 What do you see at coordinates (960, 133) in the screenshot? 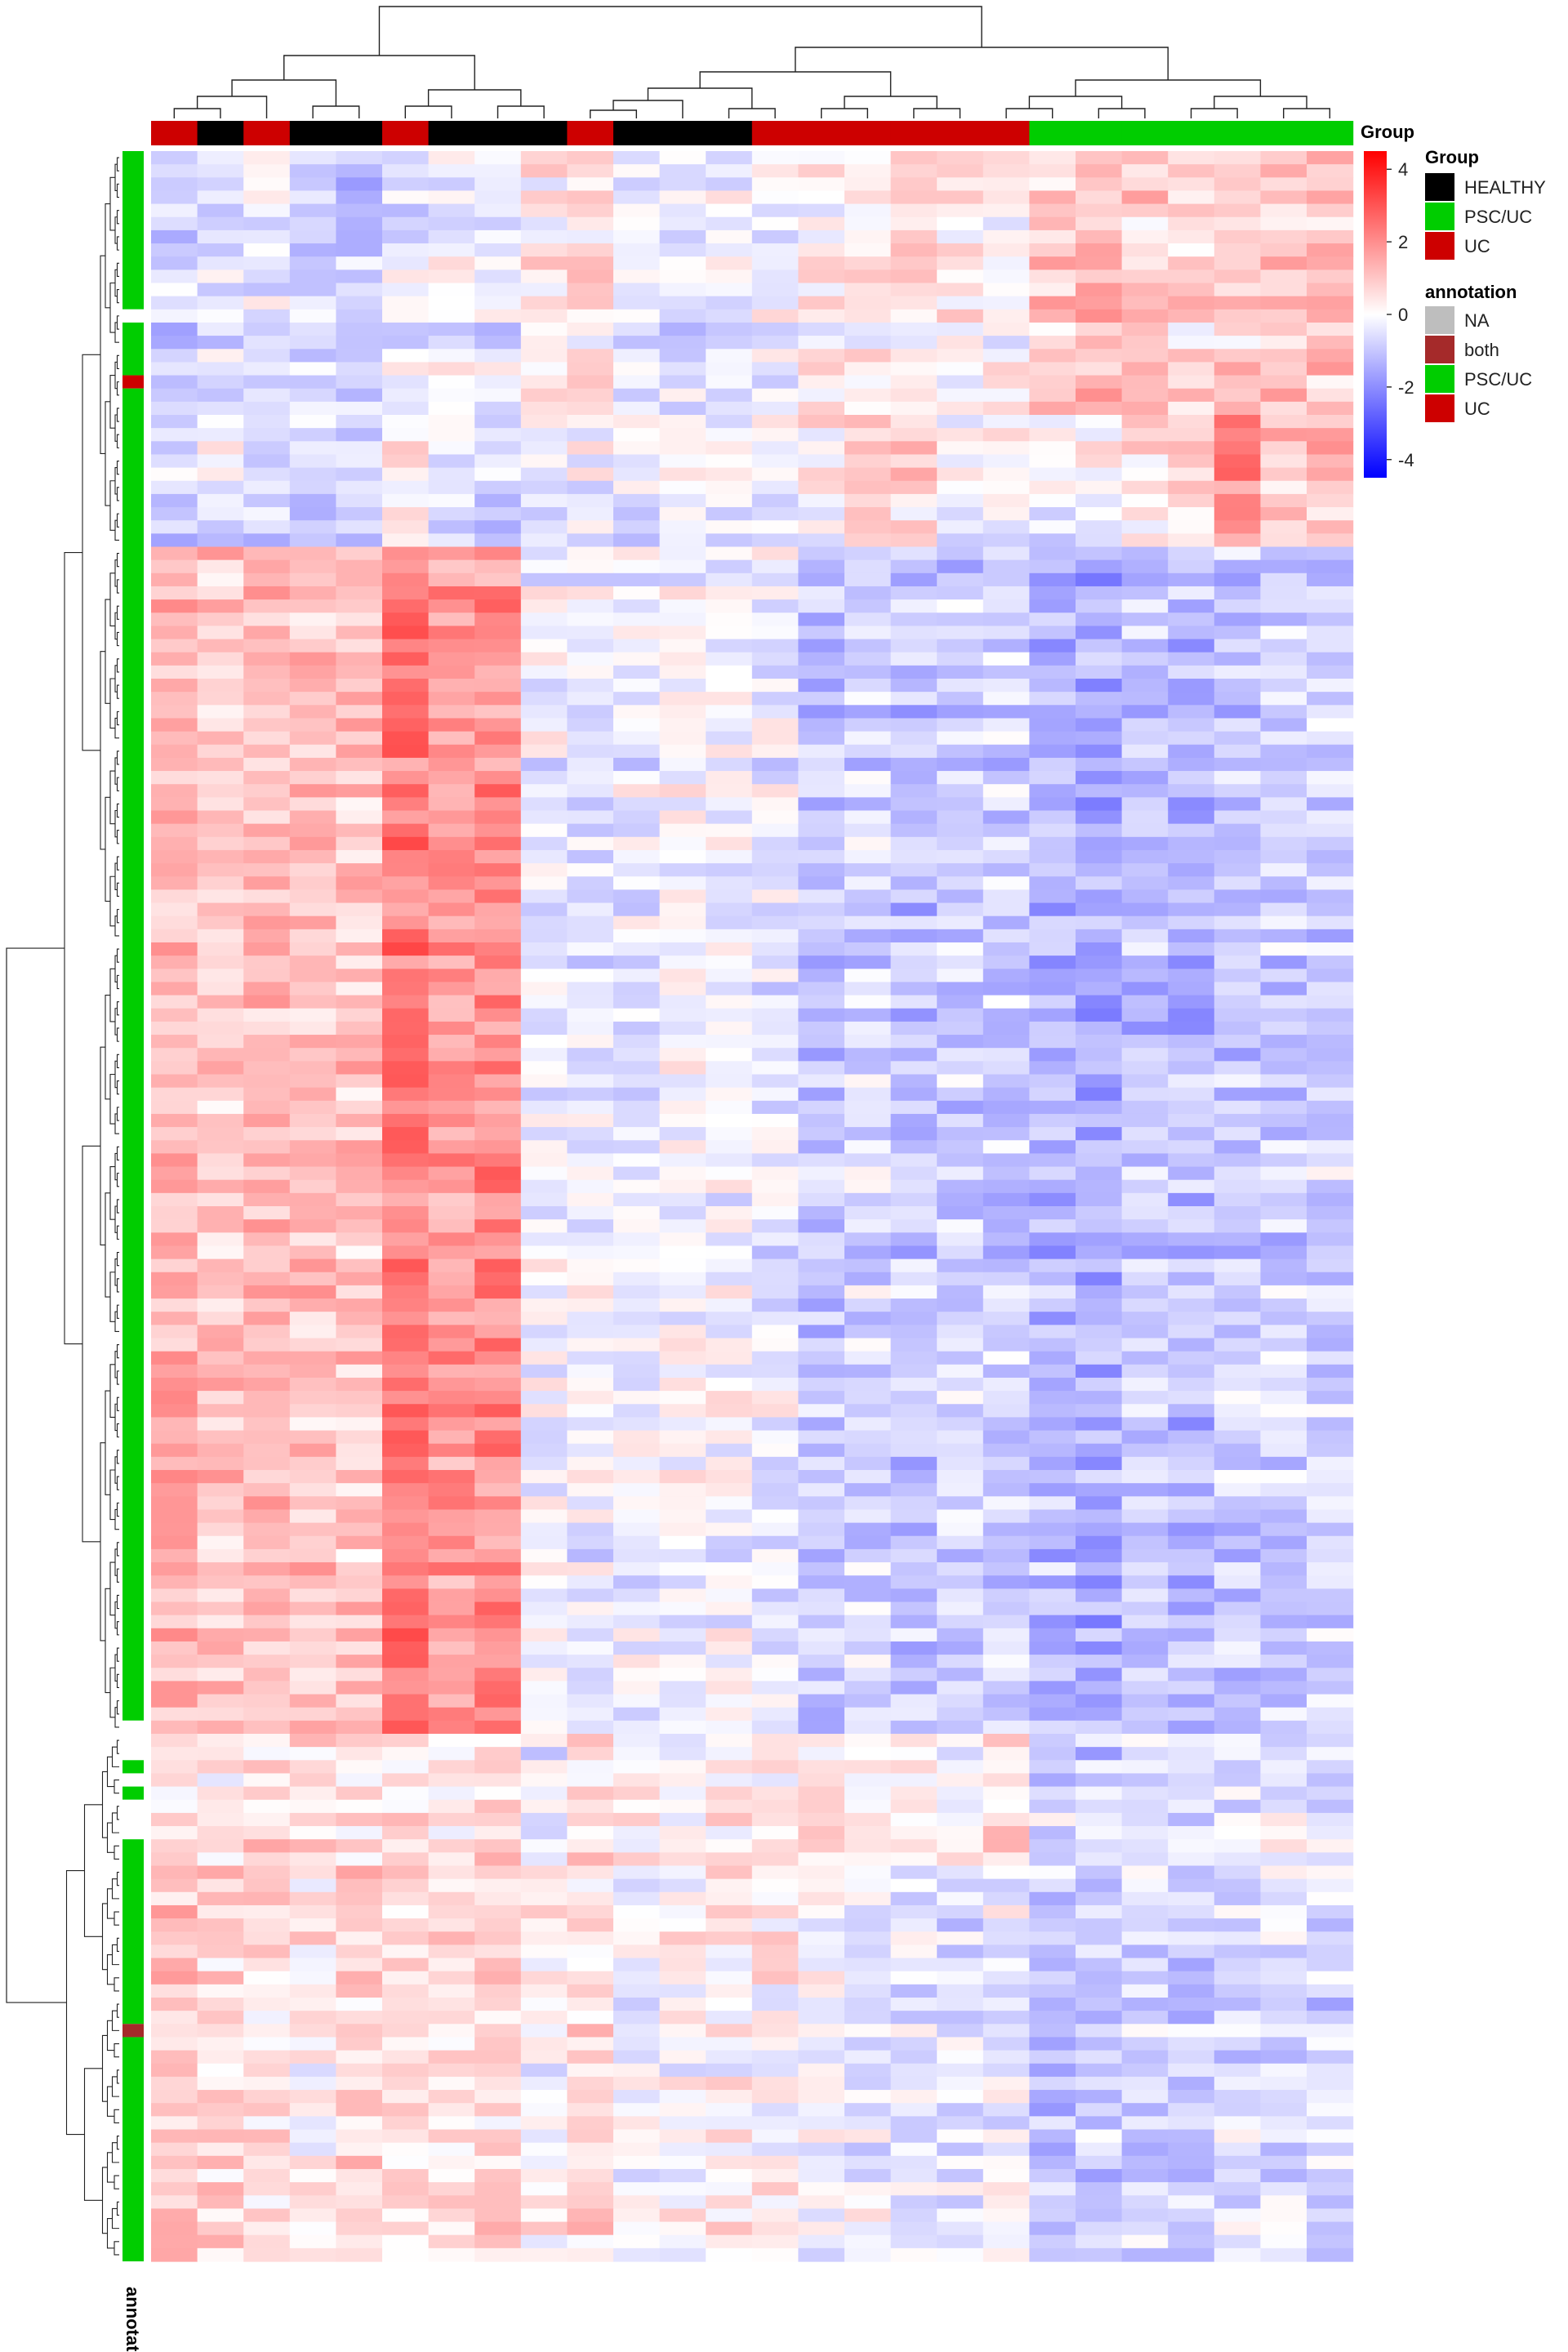
I see `group-annotation-cell` at bounding box center [960, 133].